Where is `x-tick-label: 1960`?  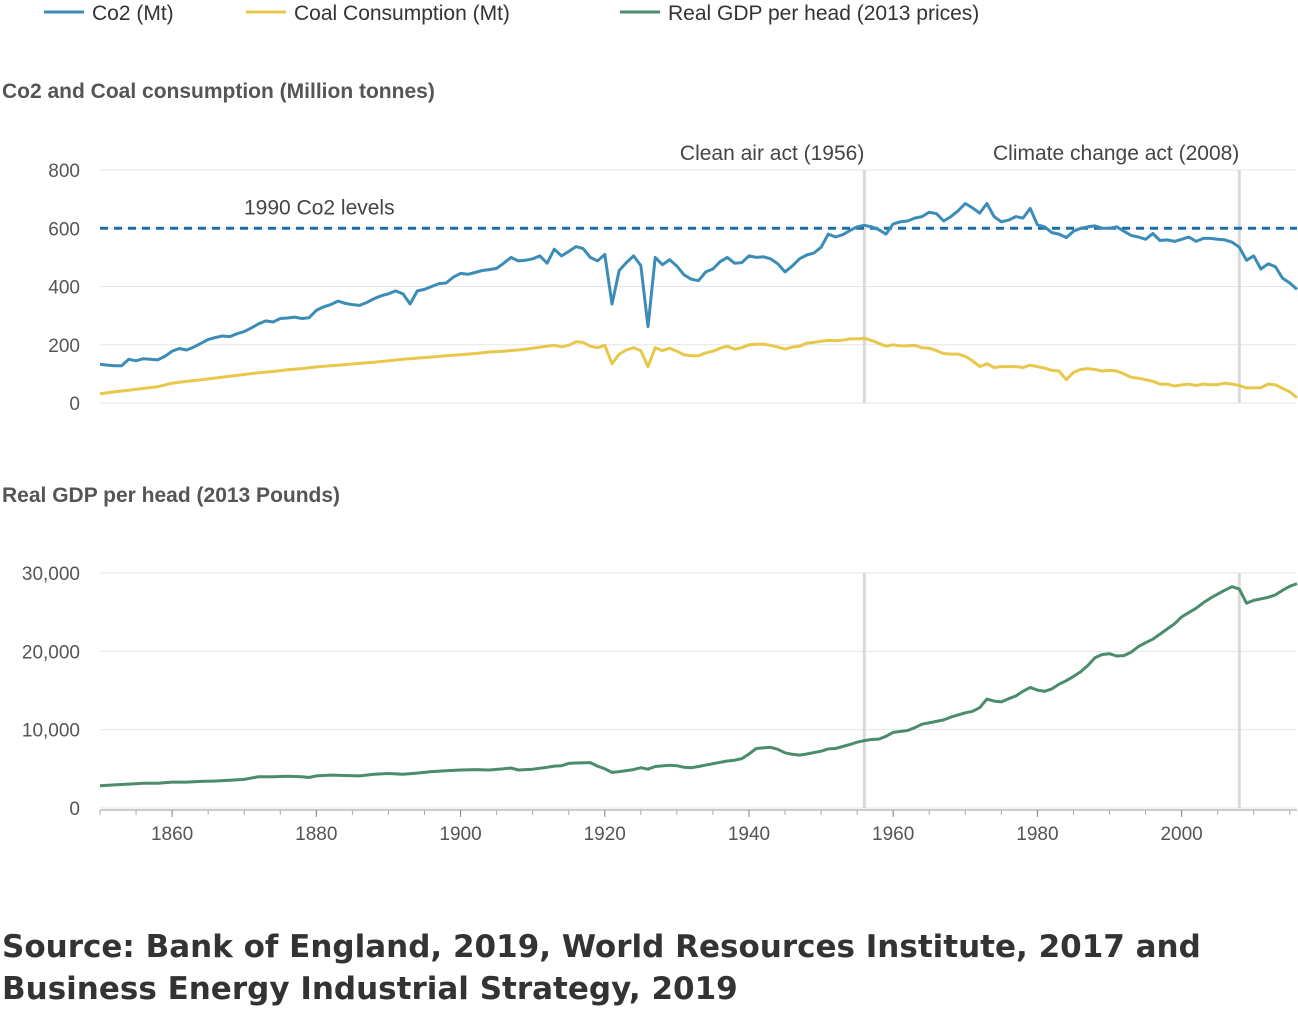 x-tick-label: 1960 is located at coordinates (893, 834).